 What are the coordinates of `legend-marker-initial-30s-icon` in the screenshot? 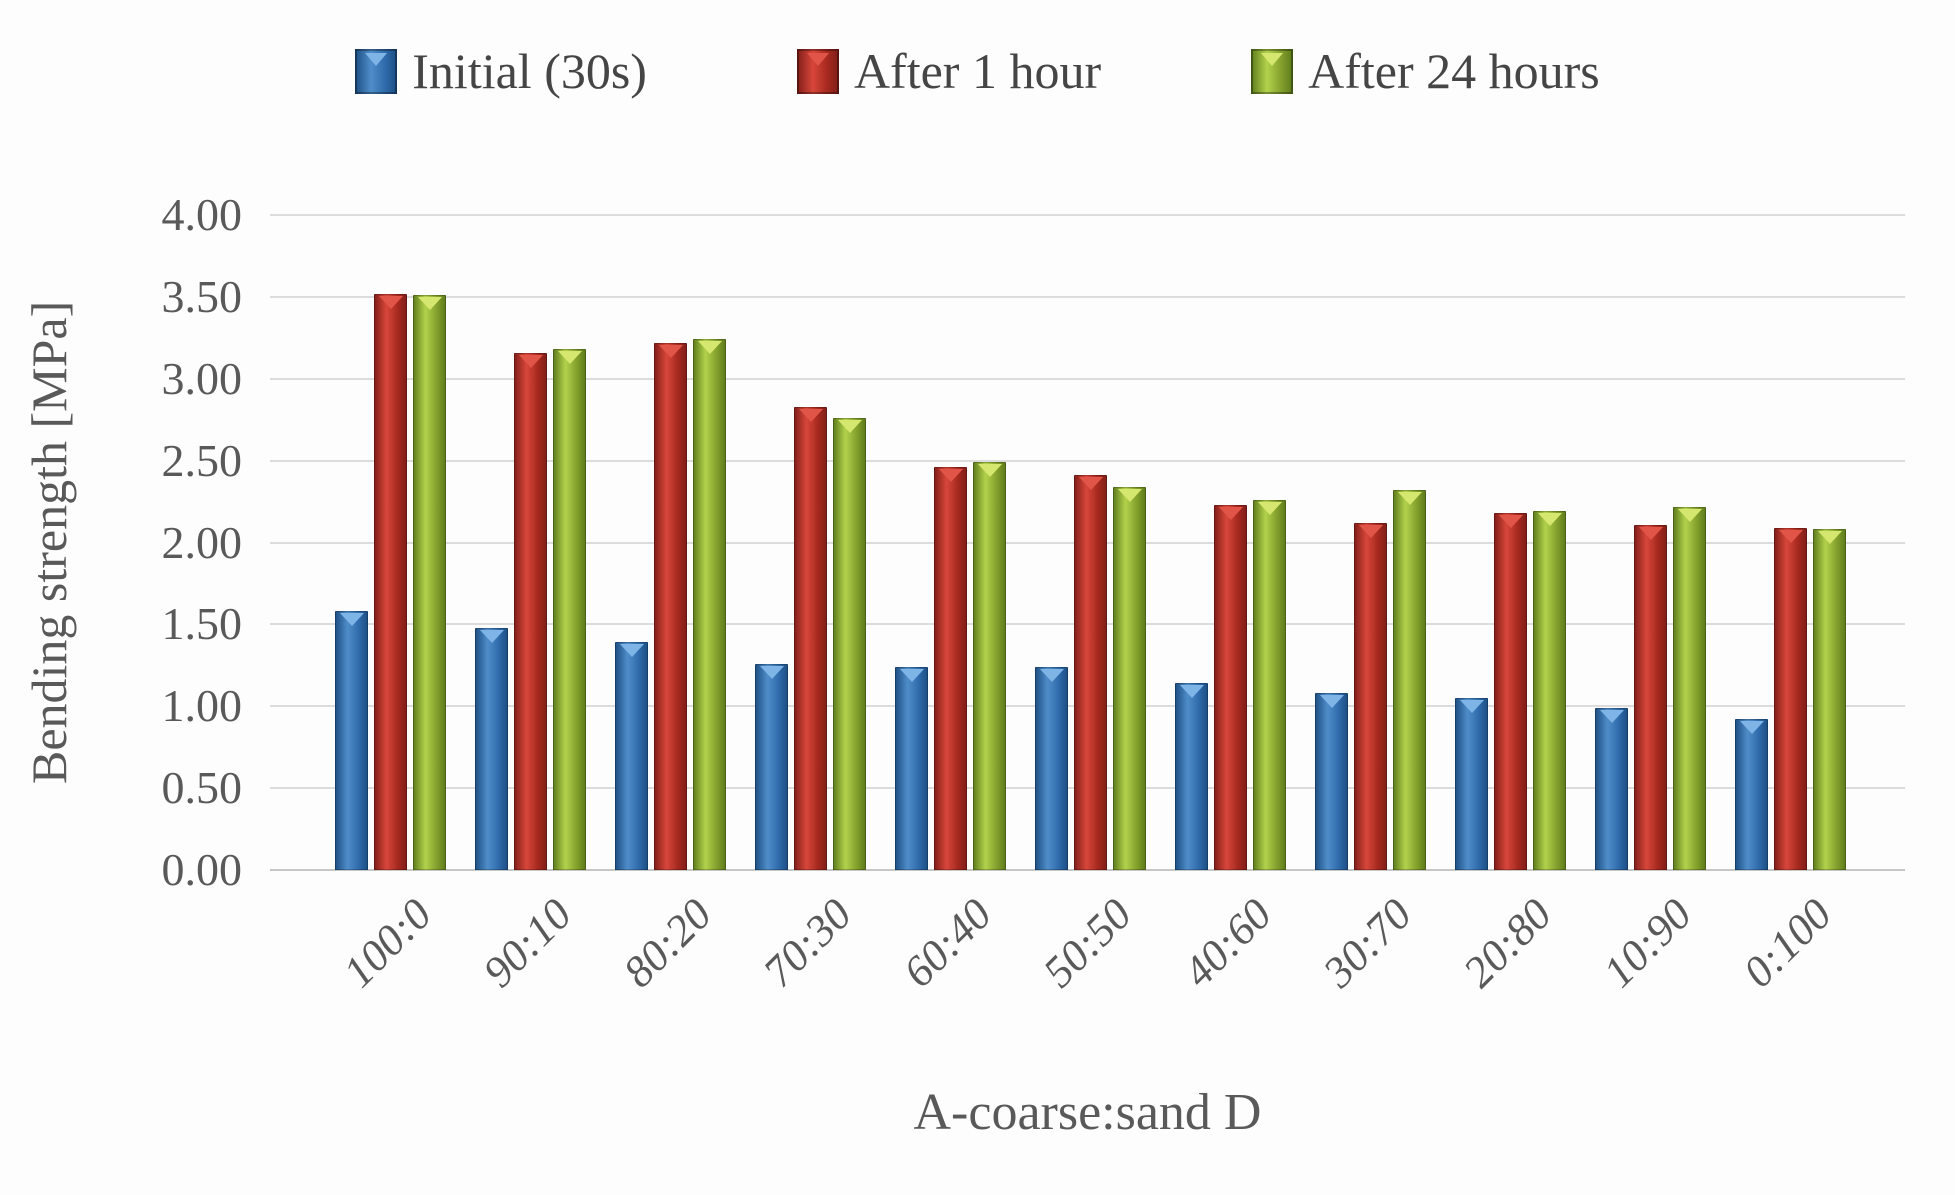 It's located at (376, 71).